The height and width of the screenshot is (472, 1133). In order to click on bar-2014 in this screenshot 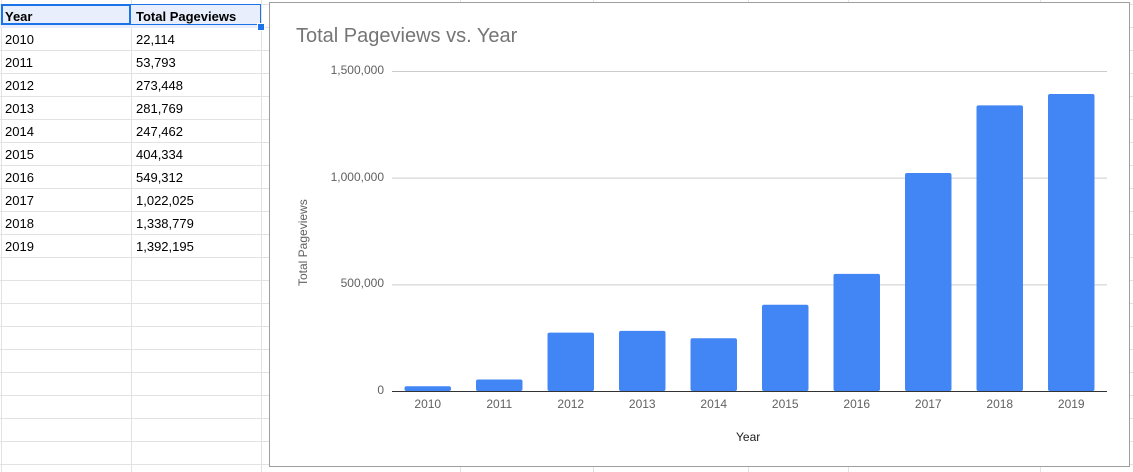, I will do `click(713, 364)`.